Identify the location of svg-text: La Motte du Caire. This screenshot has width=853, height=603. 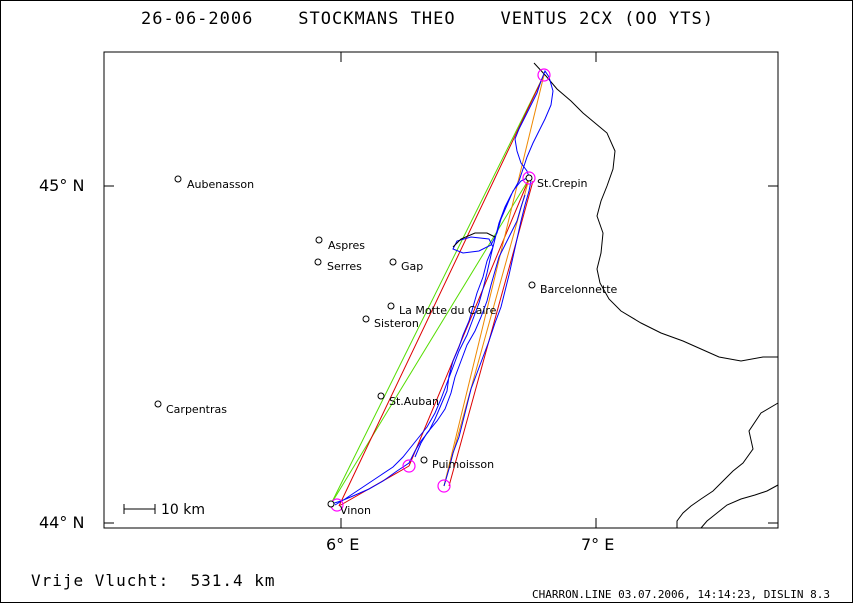
(448, 310).